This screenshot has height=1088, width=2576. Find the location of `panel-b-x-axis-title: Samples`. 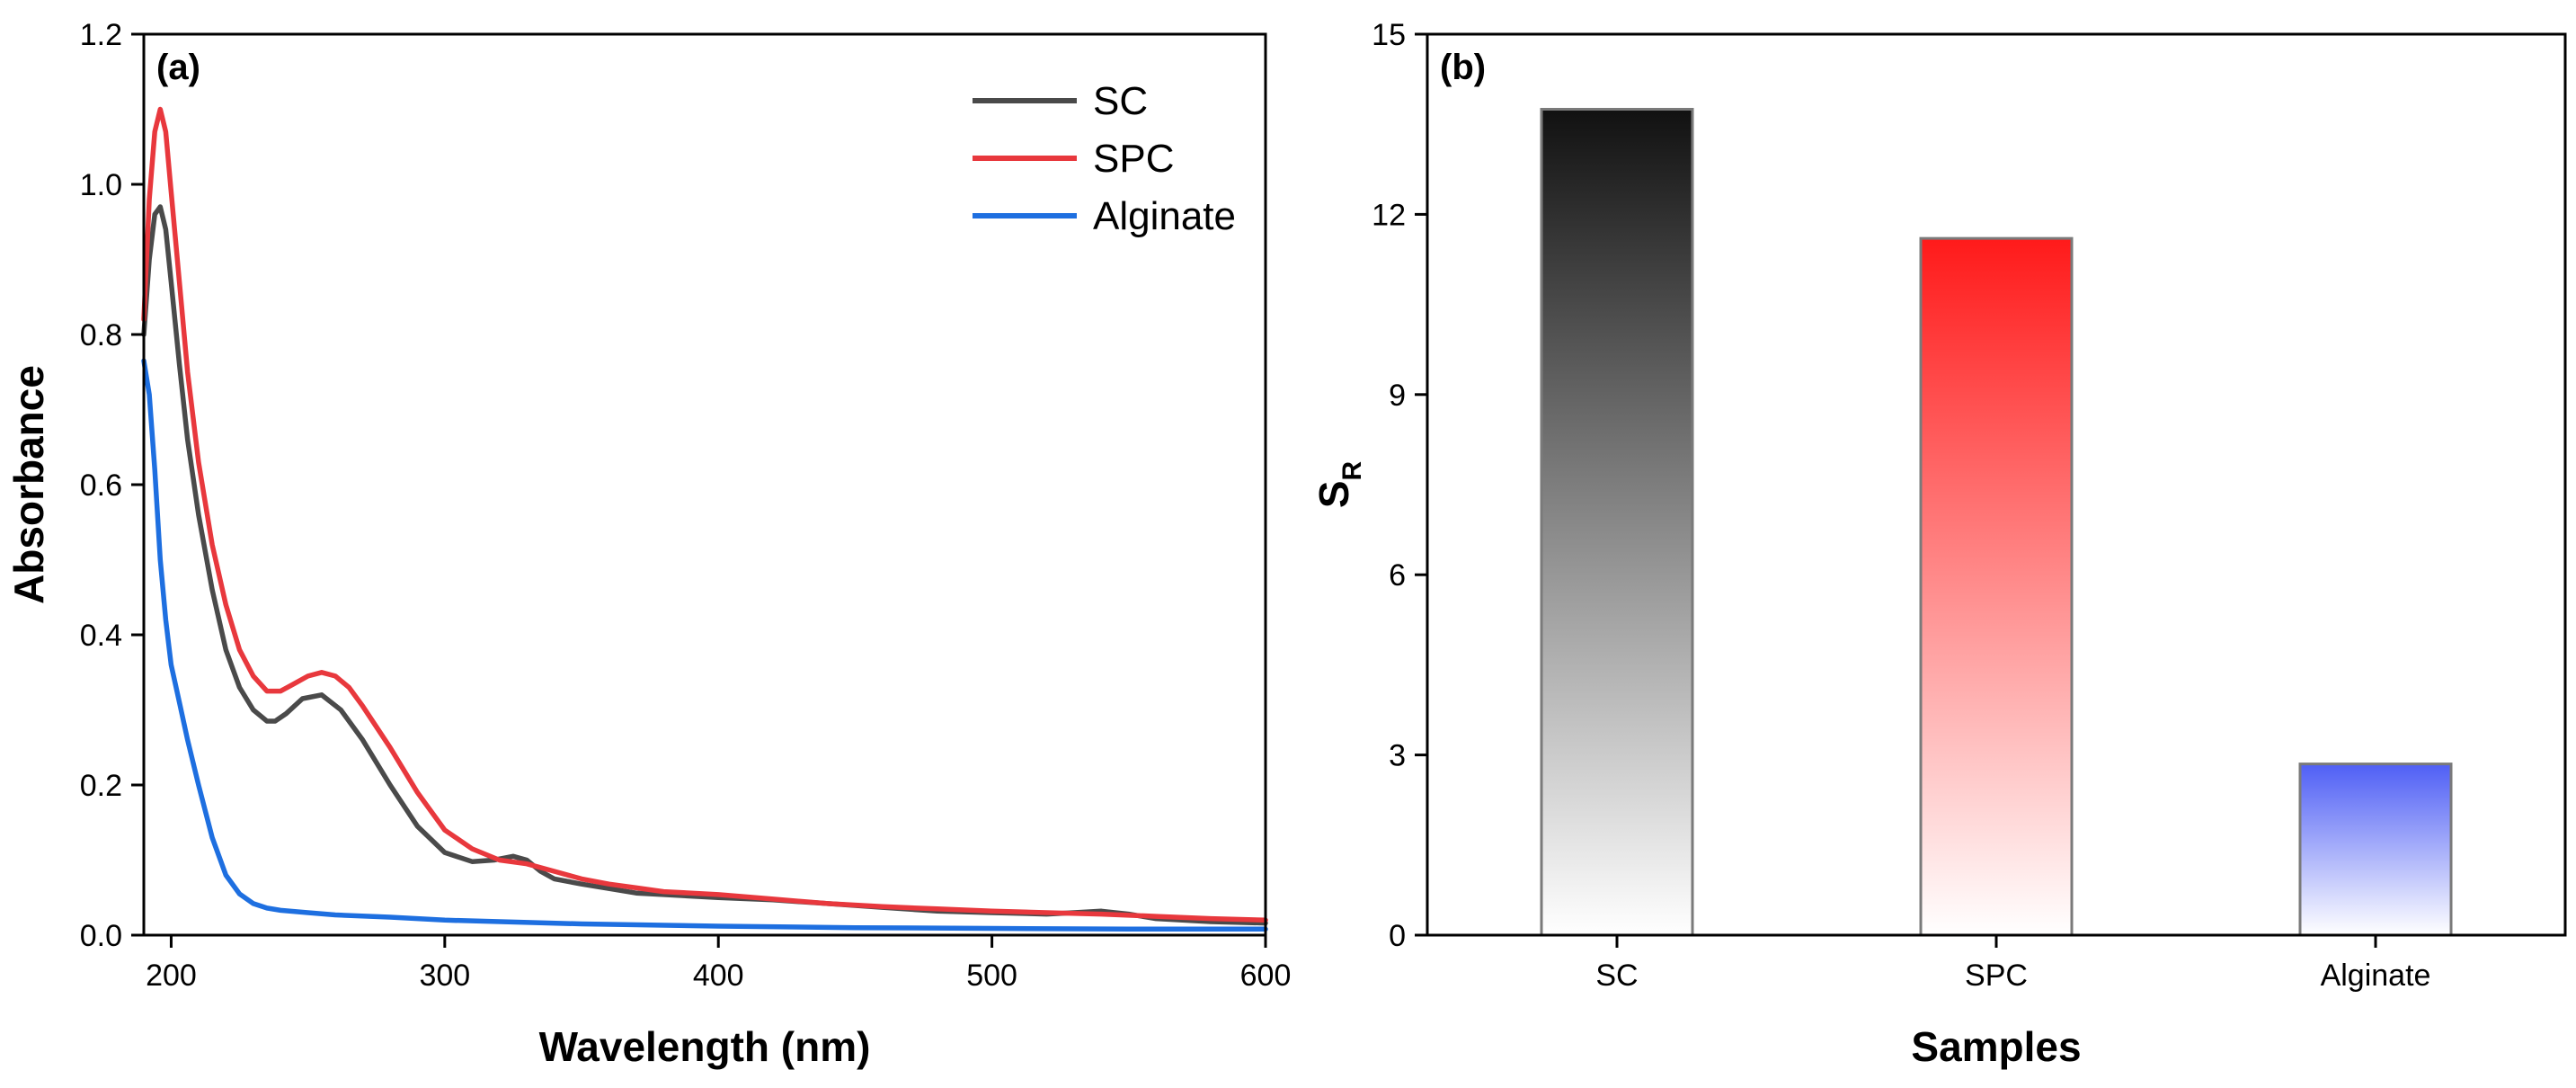

panel-b-x-axis-title: Samples is located at coordinates (1996, 1046).